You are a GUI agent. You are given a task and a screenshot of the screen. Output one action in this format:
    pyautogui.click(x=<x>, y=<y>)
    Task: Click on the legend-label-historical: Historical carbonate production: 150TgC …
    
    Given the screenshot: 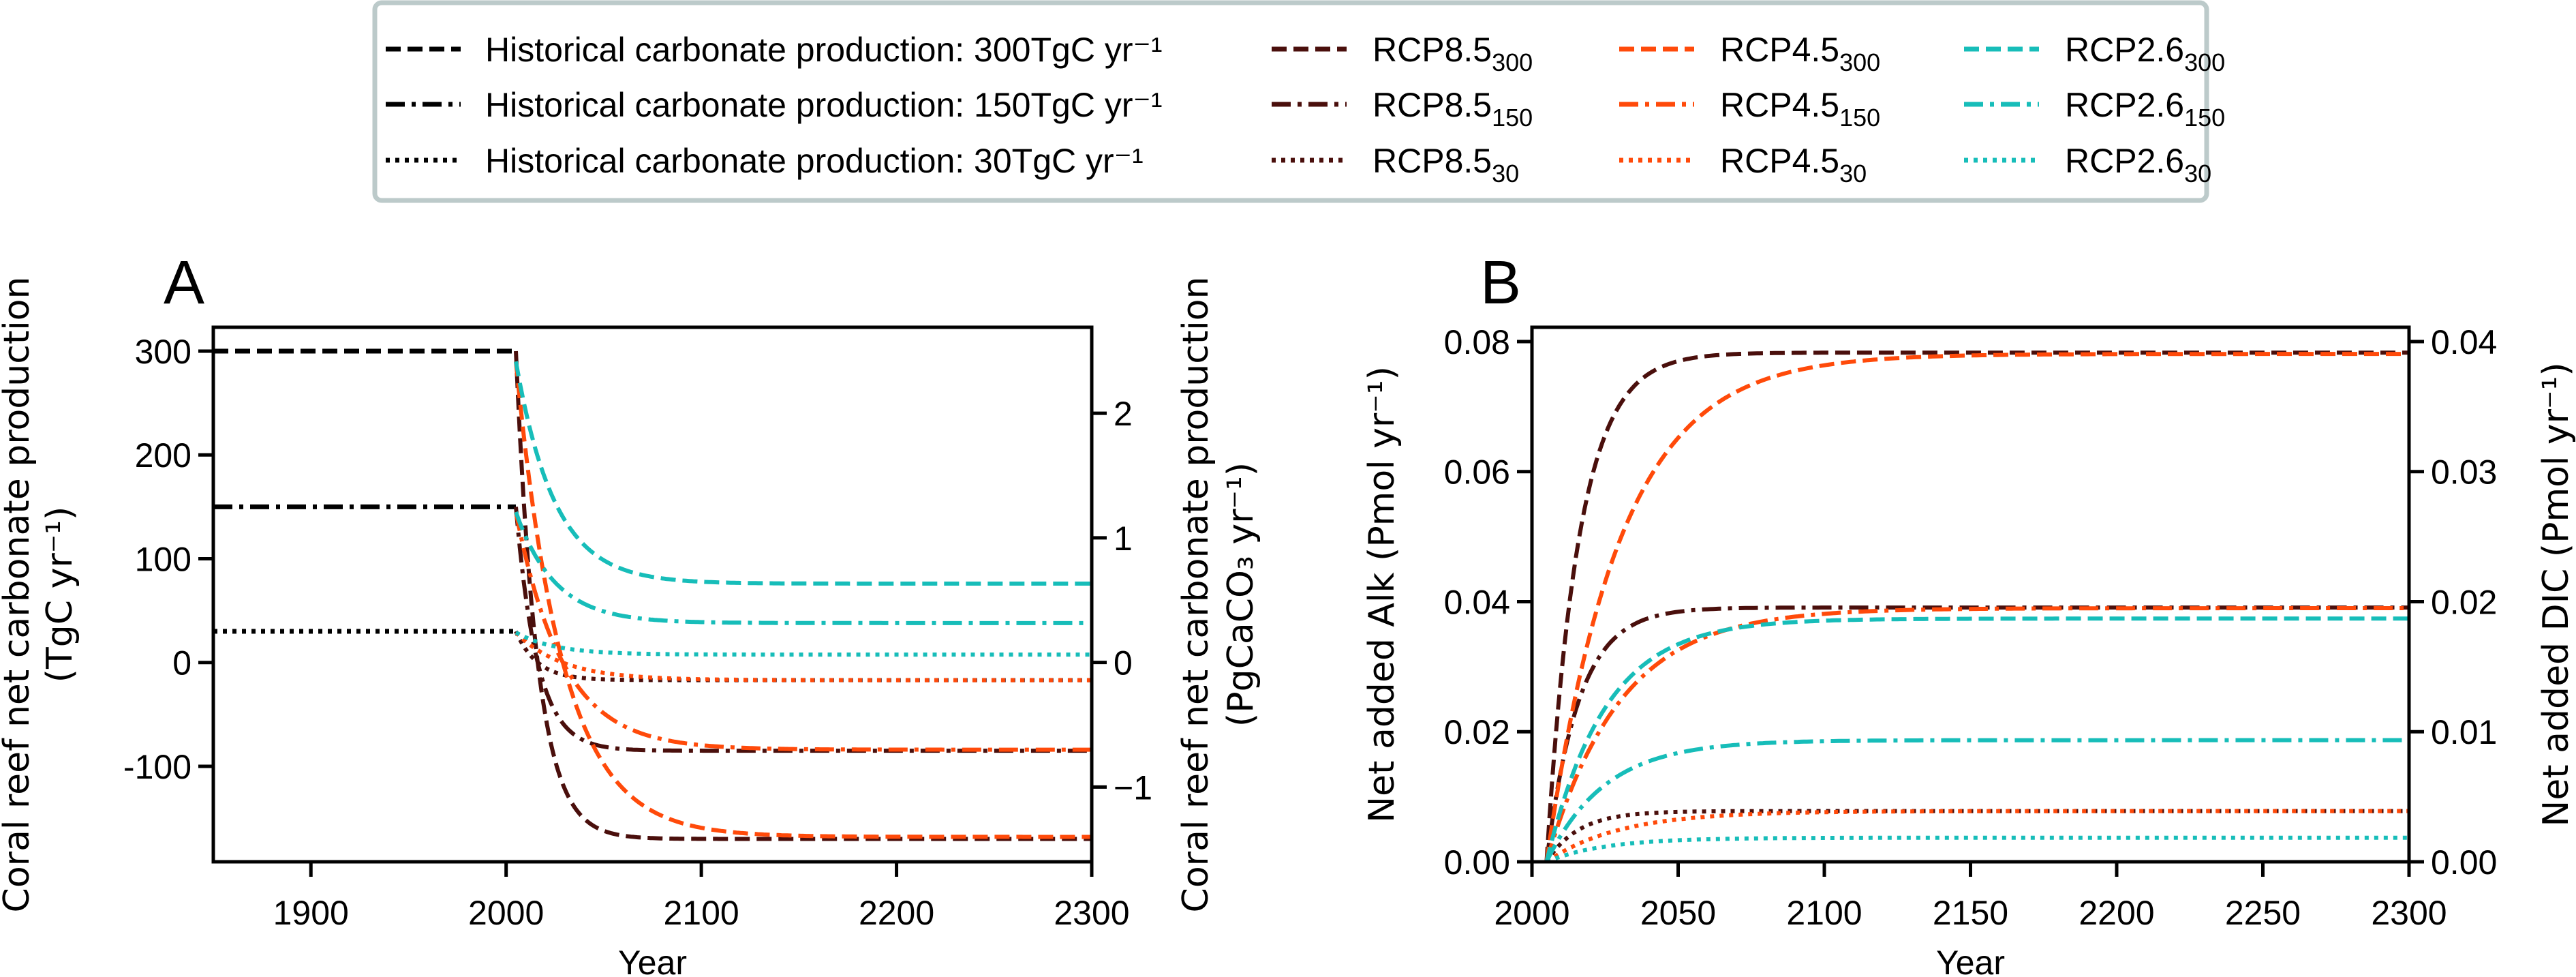 What is the action you would take?
    pyautogui.click(x=824, y=105)
    